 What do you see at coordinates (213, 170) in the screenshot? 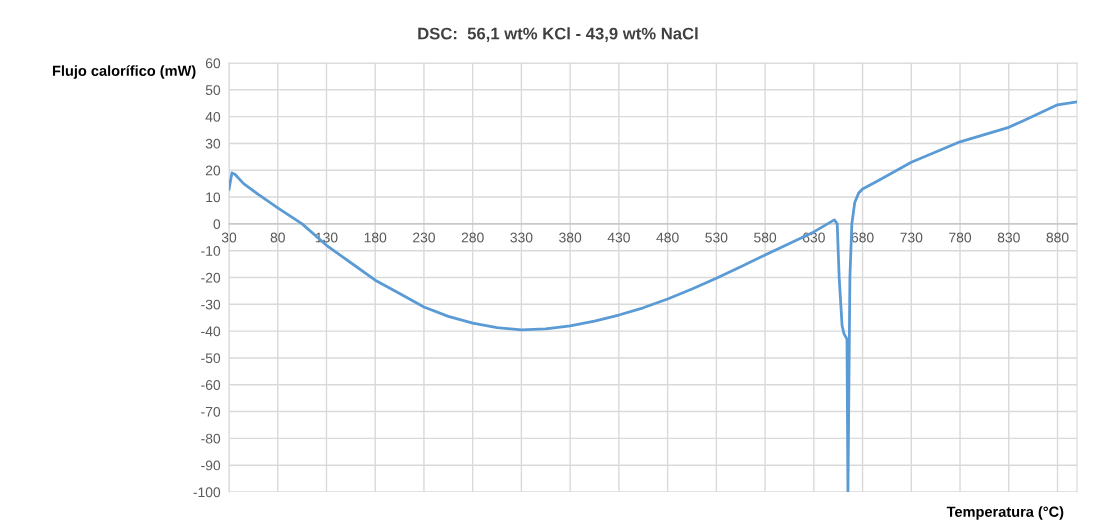
I see `y-tick-label: 20` at bounding box center [213, 170].